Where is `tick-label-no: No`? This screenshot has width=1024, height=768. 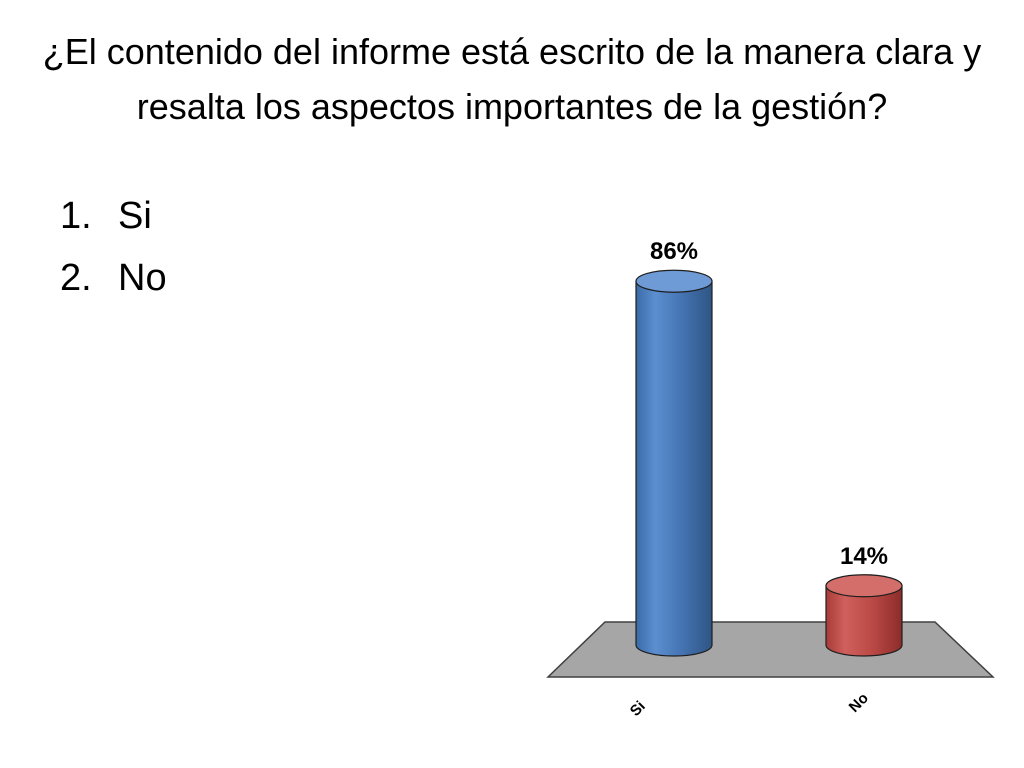
tick-label-no: No is located at coordinates (859, 703).